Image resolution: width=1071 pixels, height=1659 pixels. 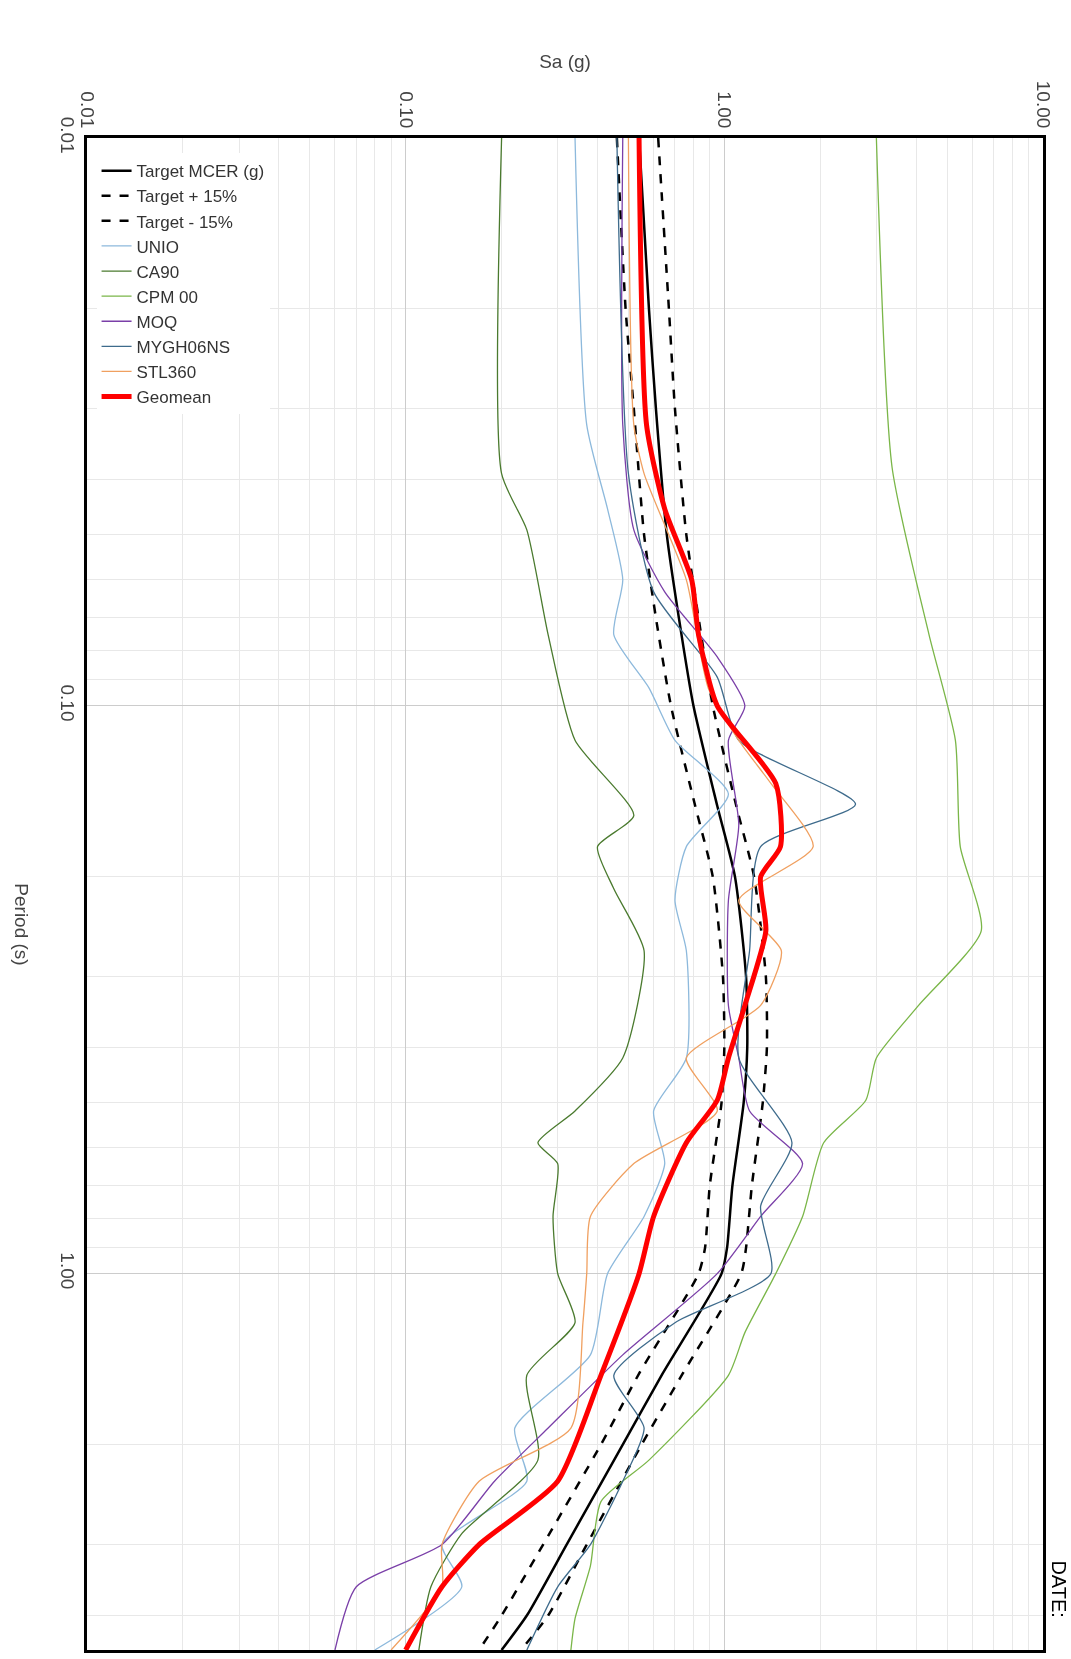 I want to click on x-tick-label: 0.10, so click(x=406, y=110).